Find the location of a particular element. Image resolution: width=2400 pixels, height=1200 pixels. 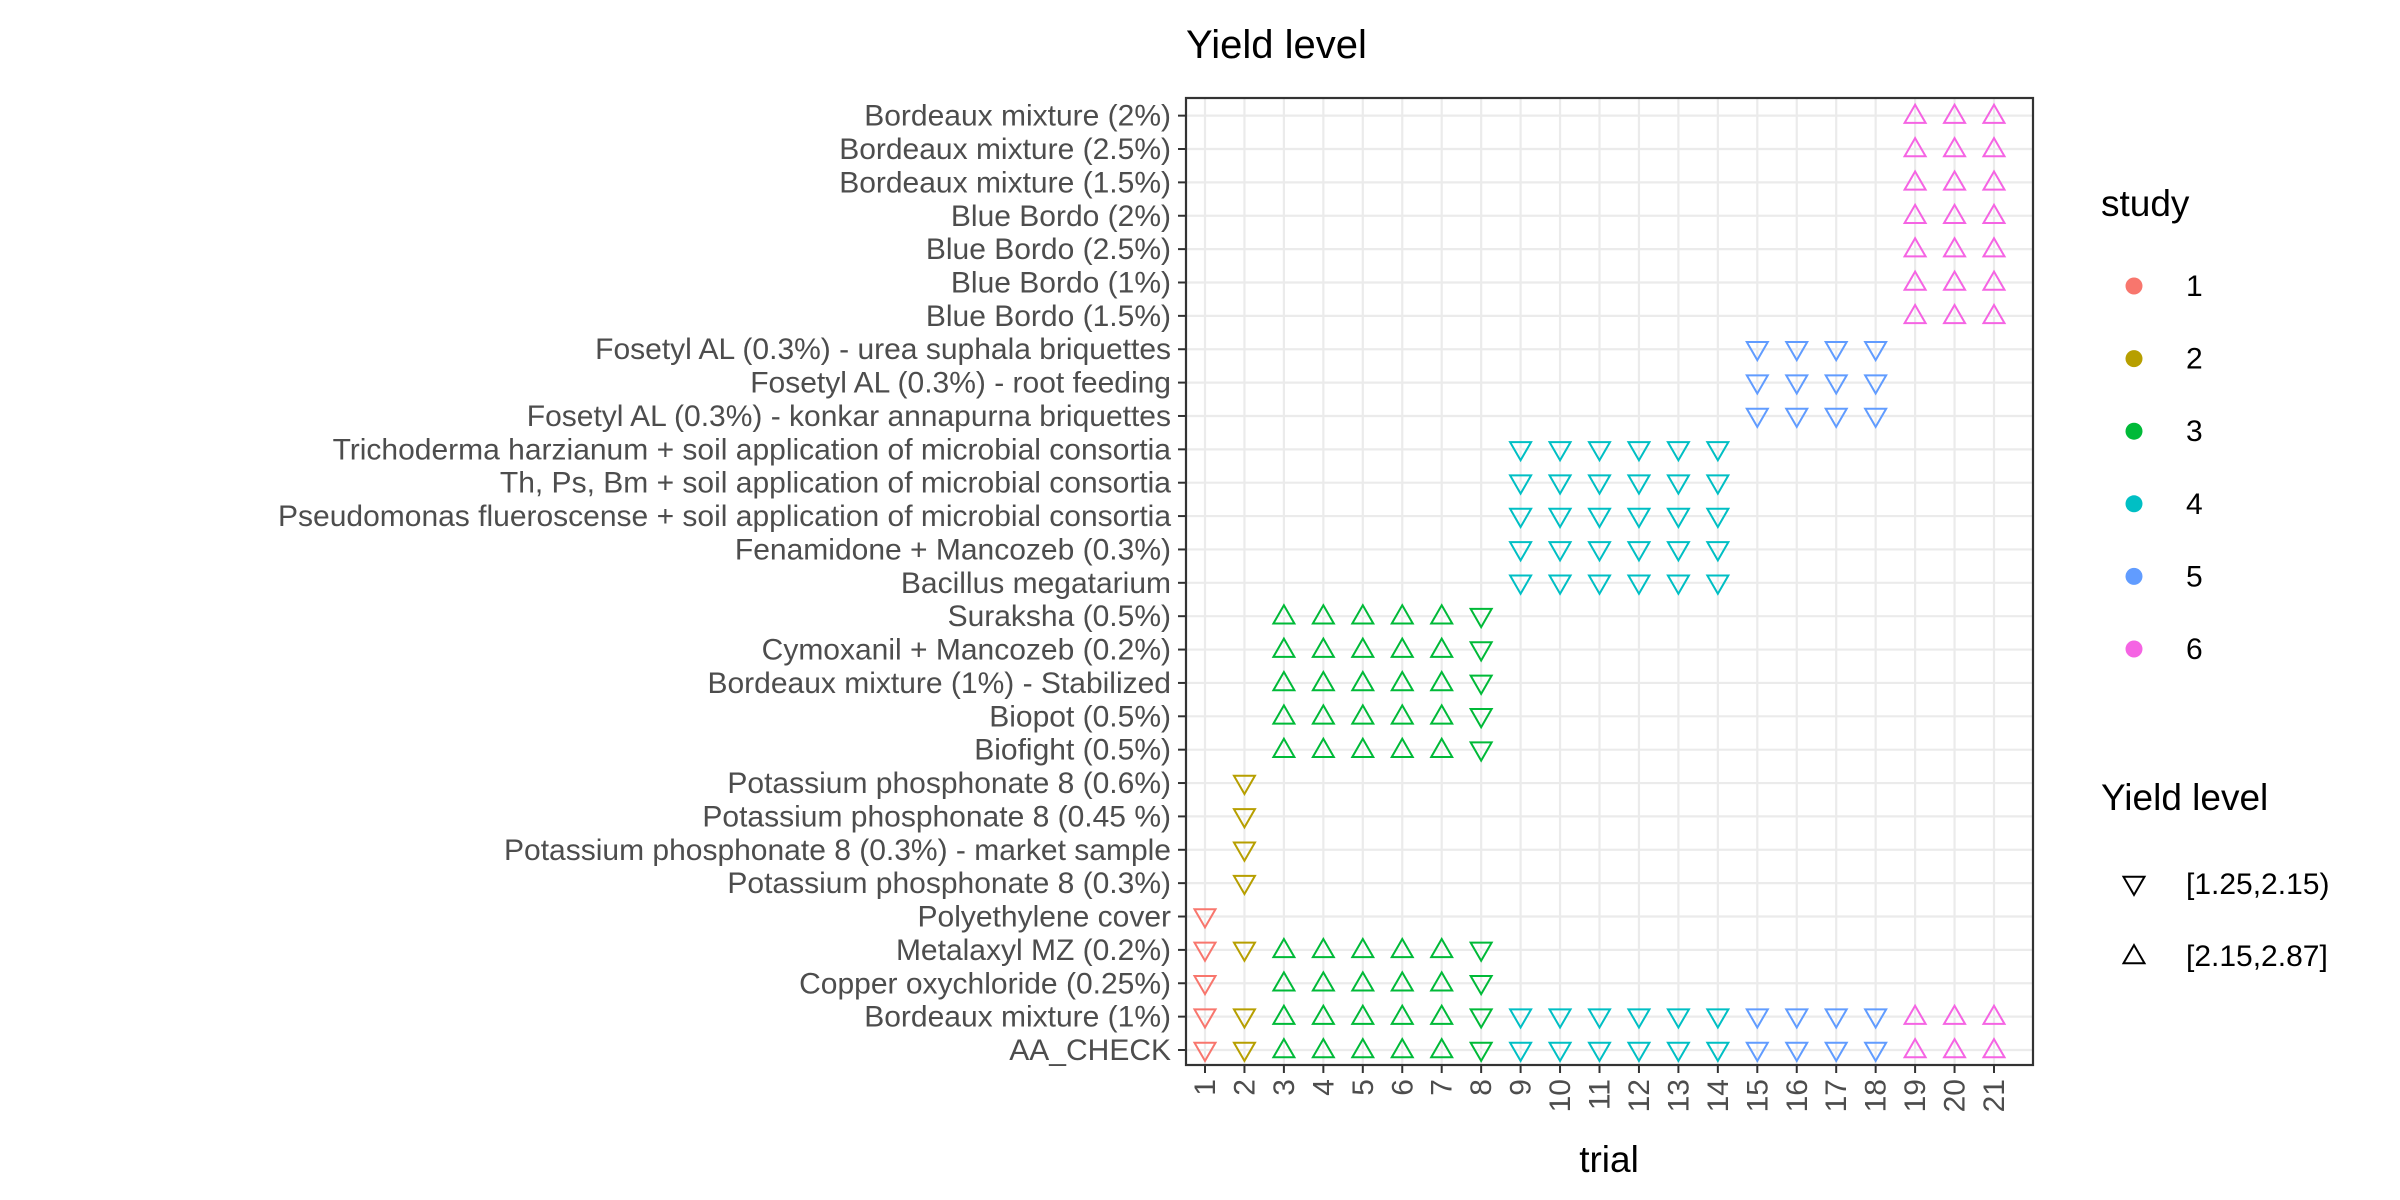

study-legend-label: 1 is located at coordinates (2194, 286).